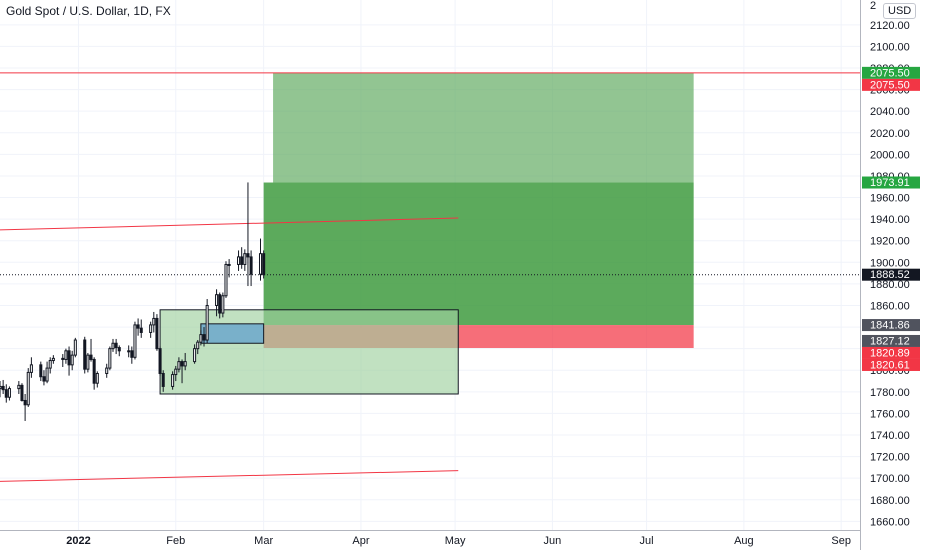 The image size is (932, 555). I want to click on y-tick-label: 1960.00, so click(890, 199).